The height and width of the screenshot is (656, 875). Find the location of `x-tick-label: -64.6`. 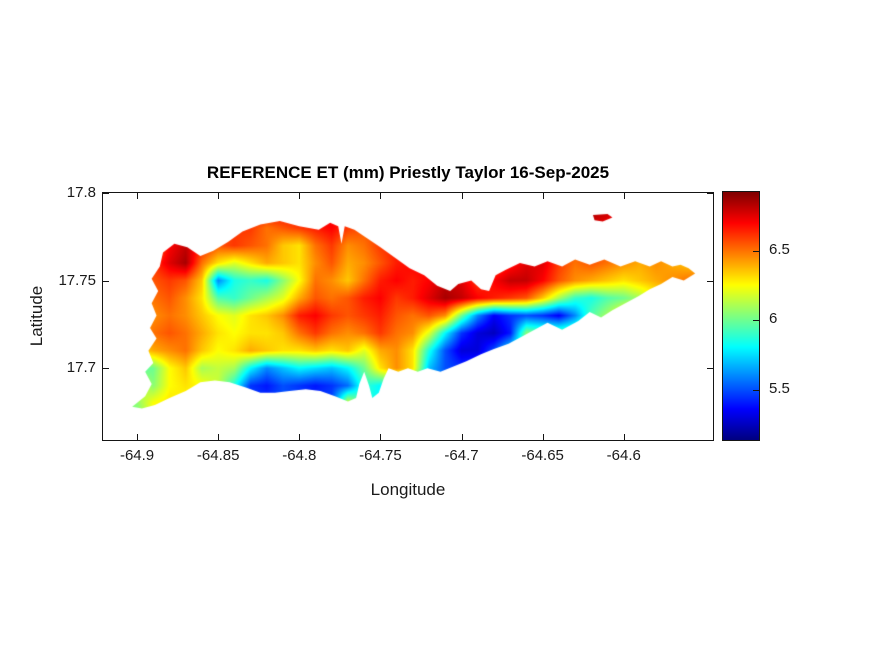

x-tick-label: -64.6 is located at coordinates (623, 455).